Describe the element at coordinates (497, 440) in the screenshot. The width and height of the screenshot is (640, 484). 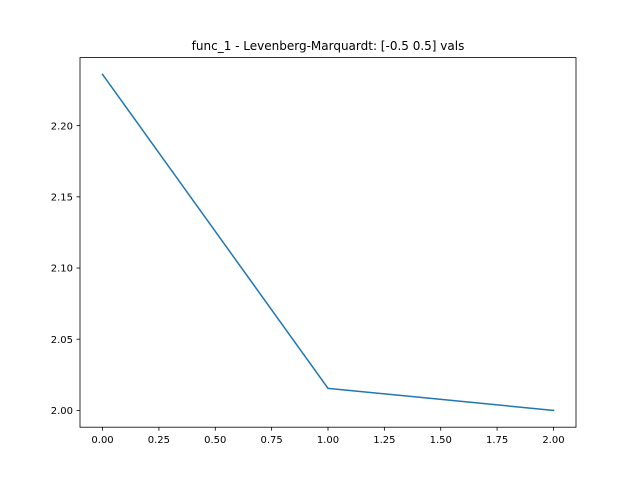
I see `x-tick-label: 1.75` at that location.